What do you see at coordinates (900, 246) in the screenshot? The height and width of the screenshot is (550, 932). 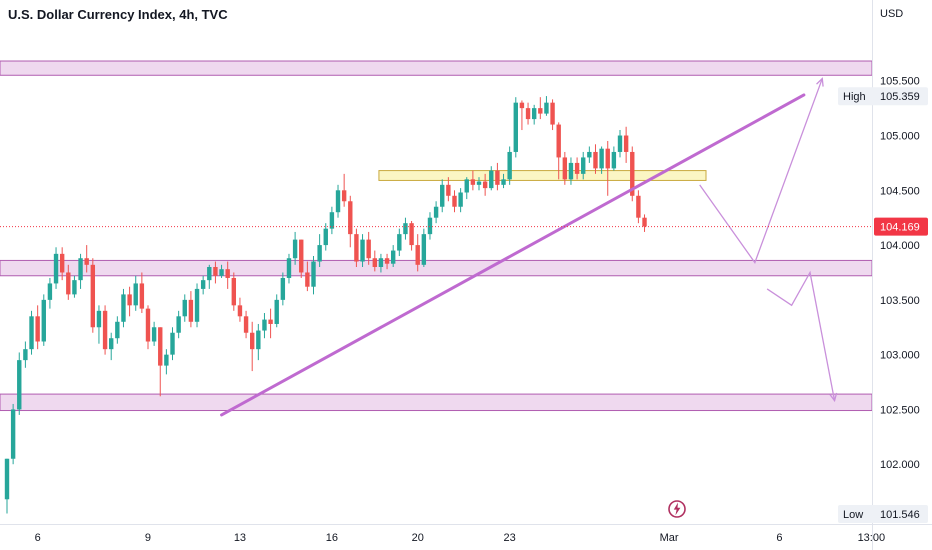 I see `y-tick-label: 104.000` at bounding box center [900, 246].